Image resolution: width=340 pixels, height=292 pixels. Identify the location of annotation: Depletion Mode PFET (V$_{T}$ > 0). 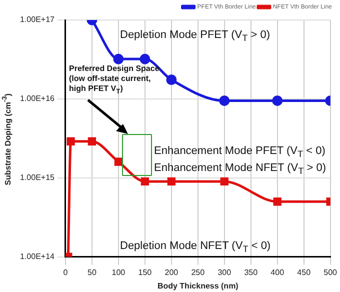
(195, 36).